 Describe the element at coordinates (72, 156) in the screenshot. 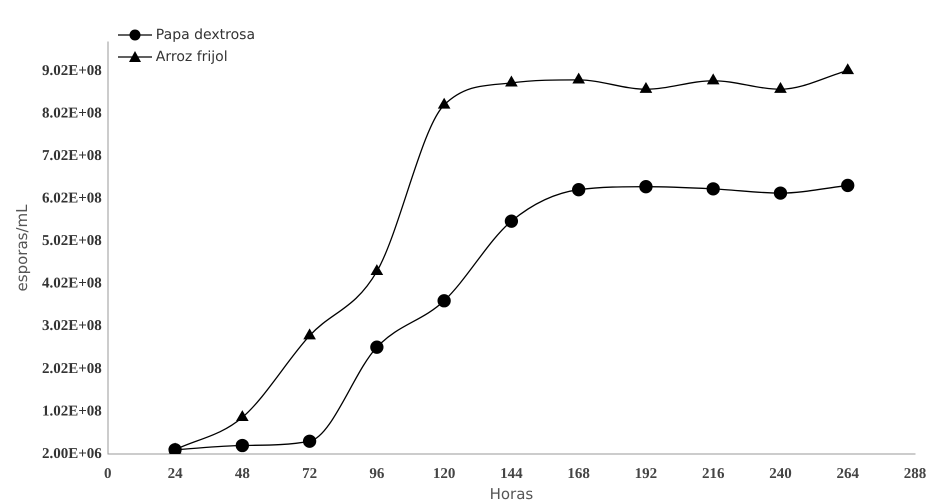

I see `y-tick-label: 7.02E+08` at that location.